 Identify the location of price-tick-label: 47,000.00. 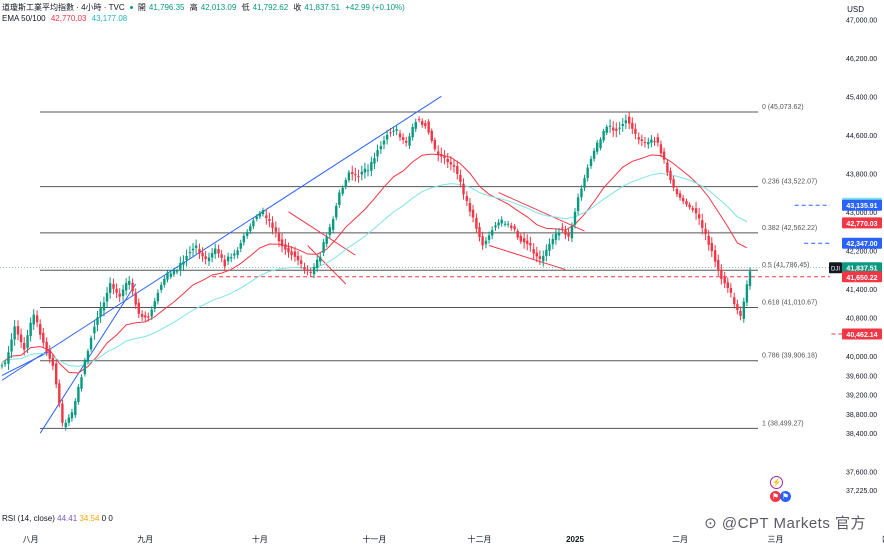
(861, 20).